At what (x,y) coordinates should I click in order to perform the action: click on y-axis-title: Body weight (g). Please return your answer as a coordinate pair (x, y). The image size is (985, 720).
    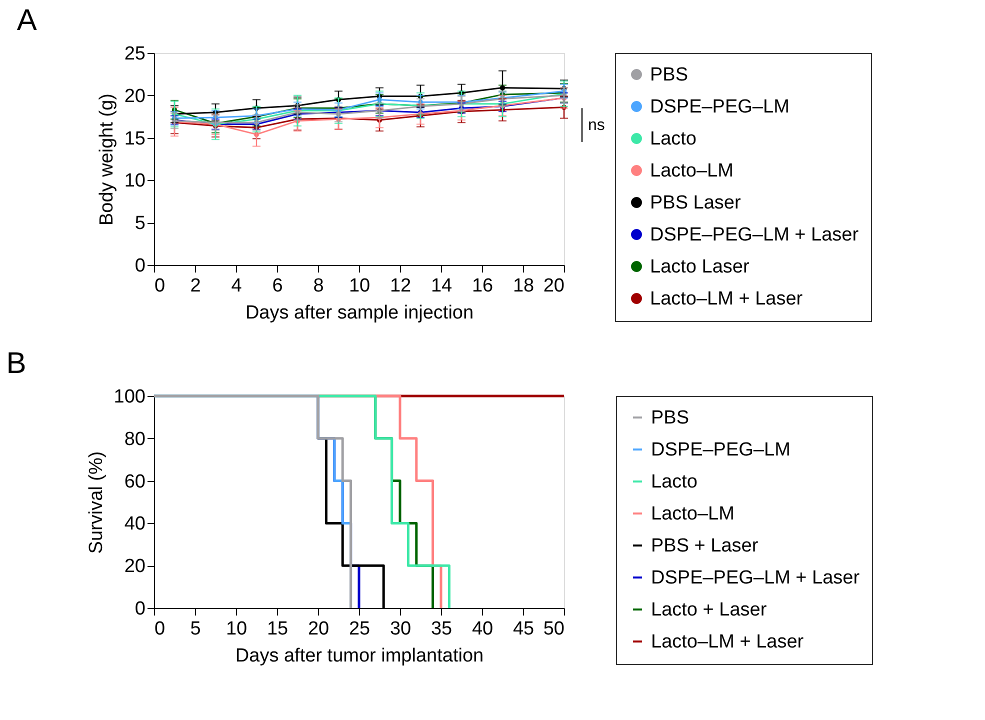
    Looking at the image, I should click on (107, 159).